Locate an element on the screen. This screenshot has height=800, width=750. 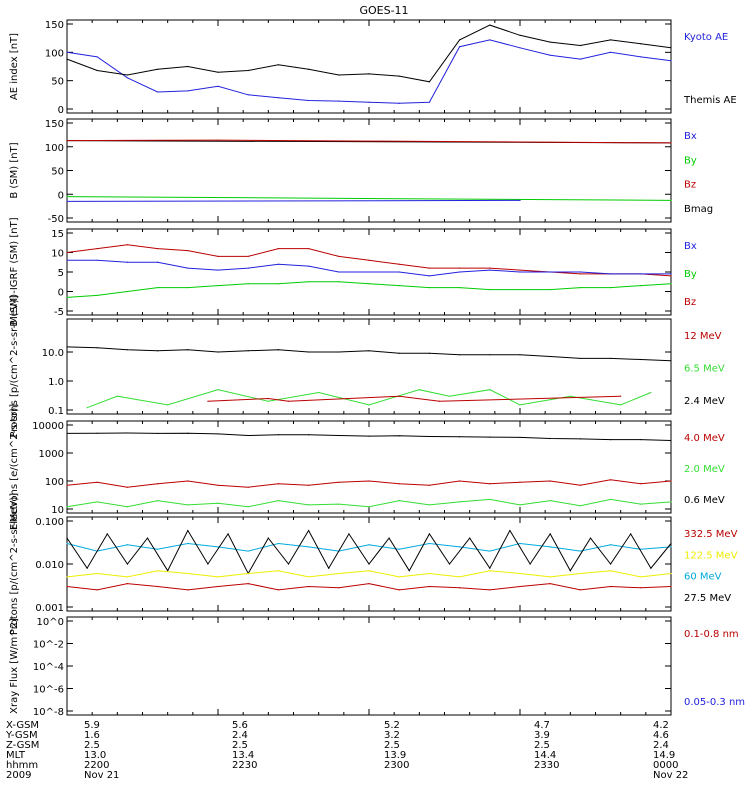
legend-entry: 60 MeV is located at coordinates (703, 577).